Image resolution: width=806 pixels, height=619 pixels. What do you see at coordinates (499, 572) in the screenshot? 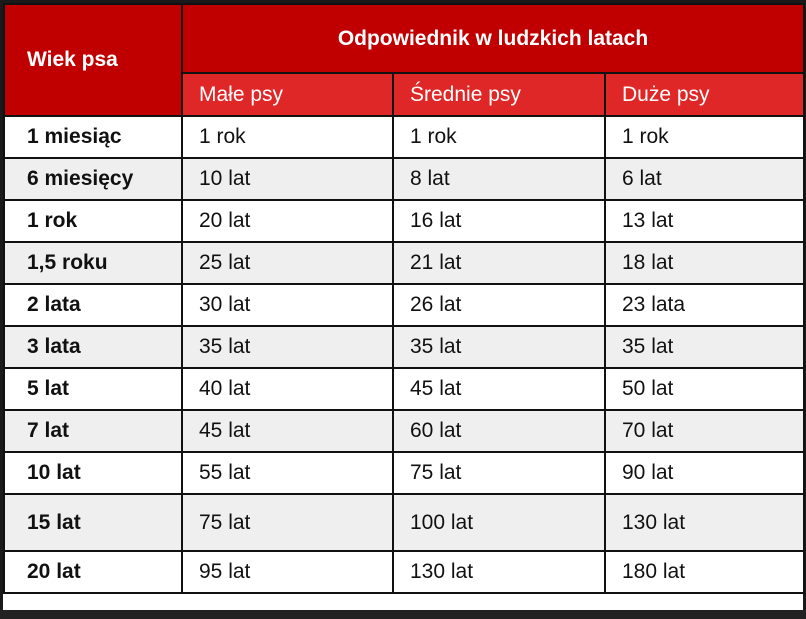
I see `cell-medium-dogs: 130 lat` at bounding box center [499, 572].